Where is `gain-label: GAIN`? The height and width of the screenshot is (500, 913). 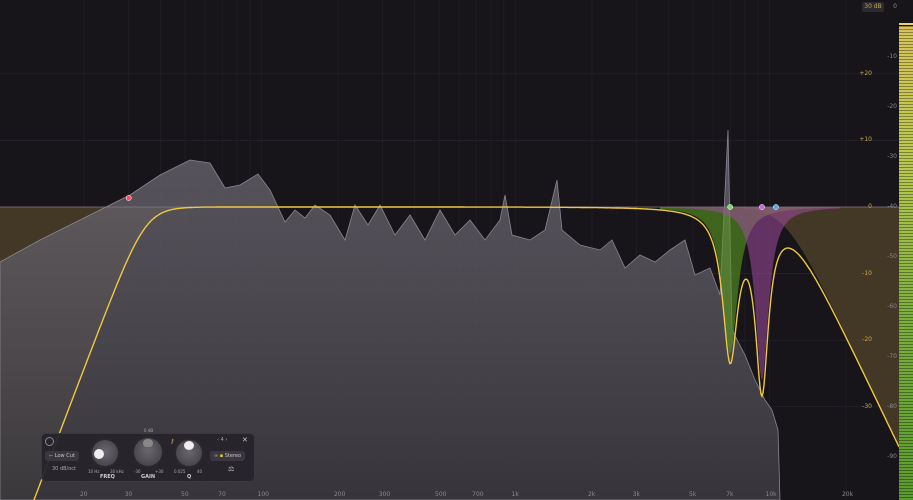
gain-label: GAIN is located at coordinates (148, 477).